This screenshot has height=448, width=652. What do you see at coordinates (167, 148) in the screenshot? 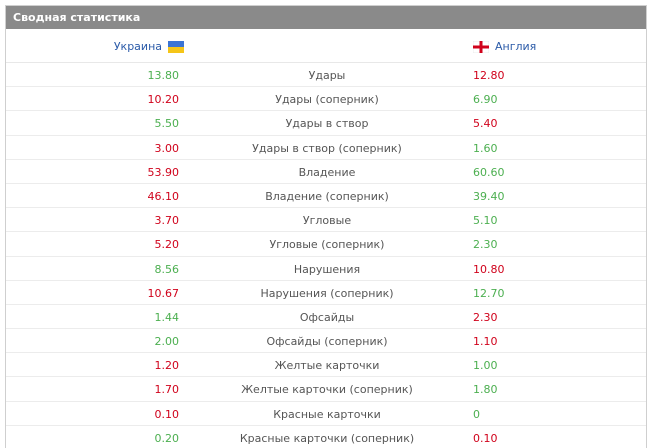
I see `home-value: 3.00` at bounding box center [167, 148].